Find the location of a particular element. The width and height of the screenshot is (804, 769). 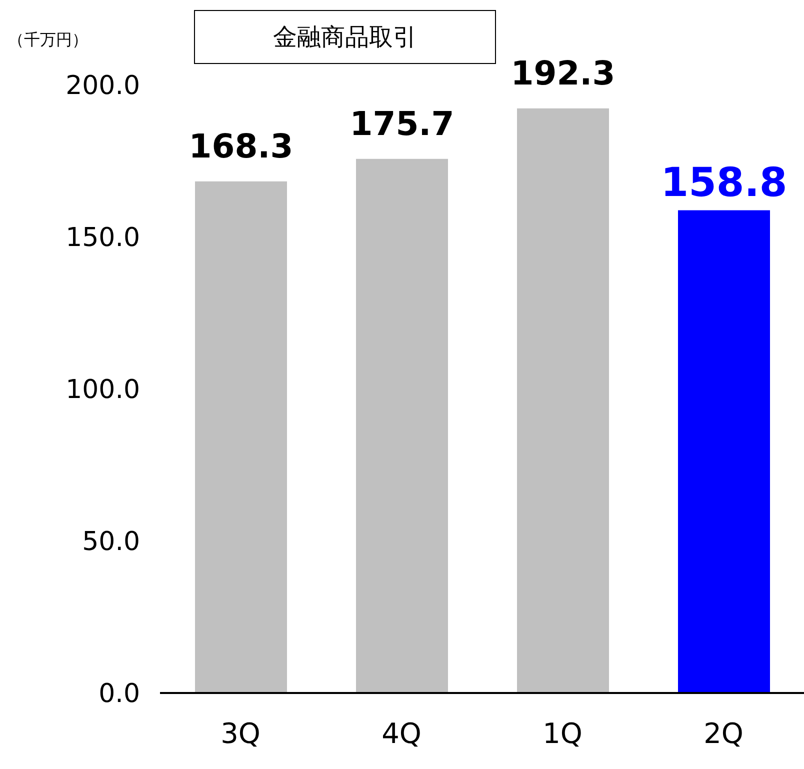

data-label: 168.3 is located at coordinates (241, 146).